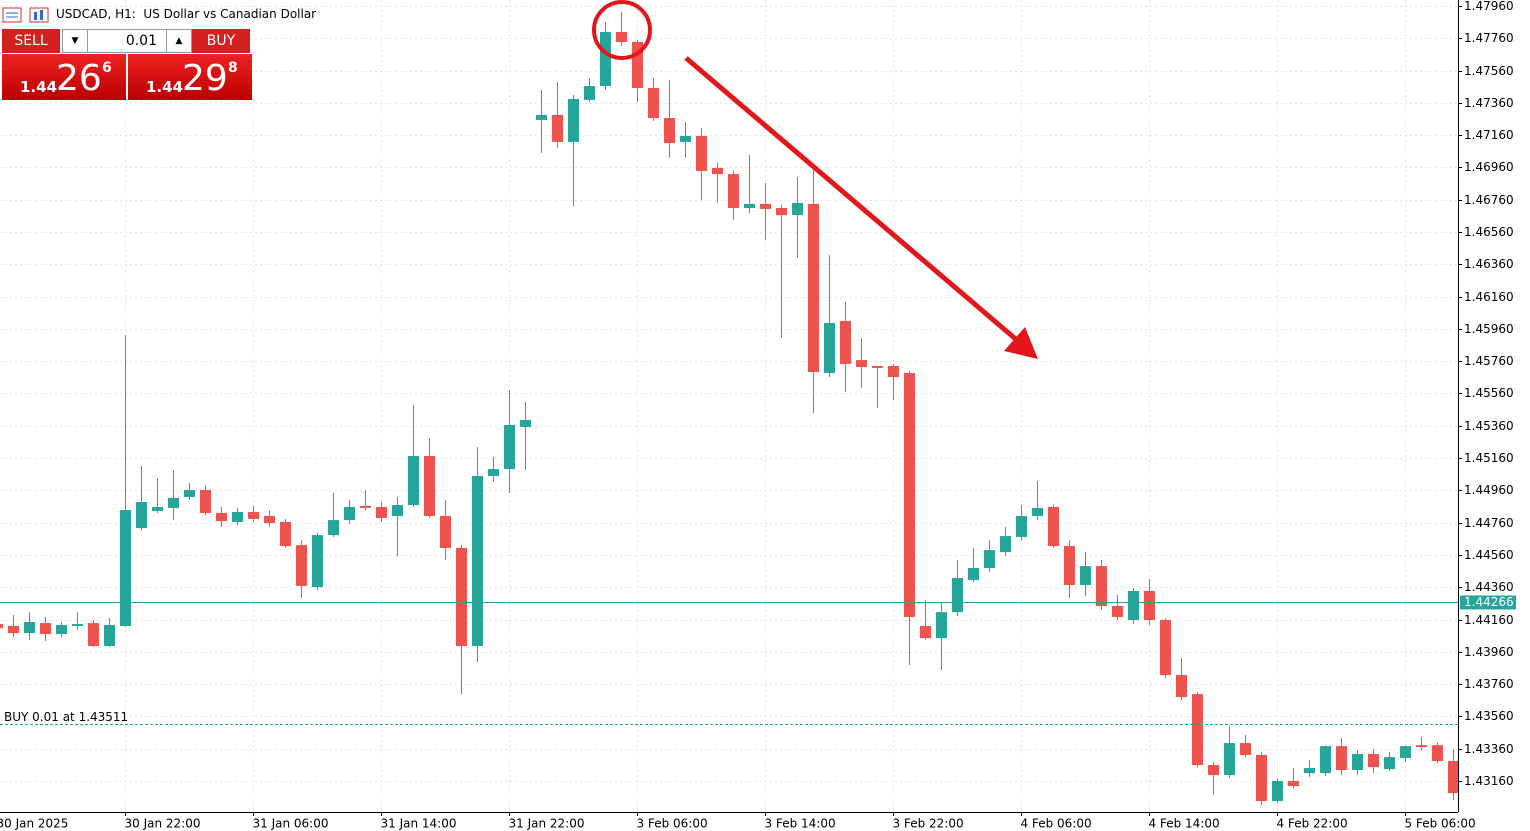 Image resolution: width=1530 pixels, height=831 pixels. I want to click on y-tick-label: 1.44960, so click(1489, 490).